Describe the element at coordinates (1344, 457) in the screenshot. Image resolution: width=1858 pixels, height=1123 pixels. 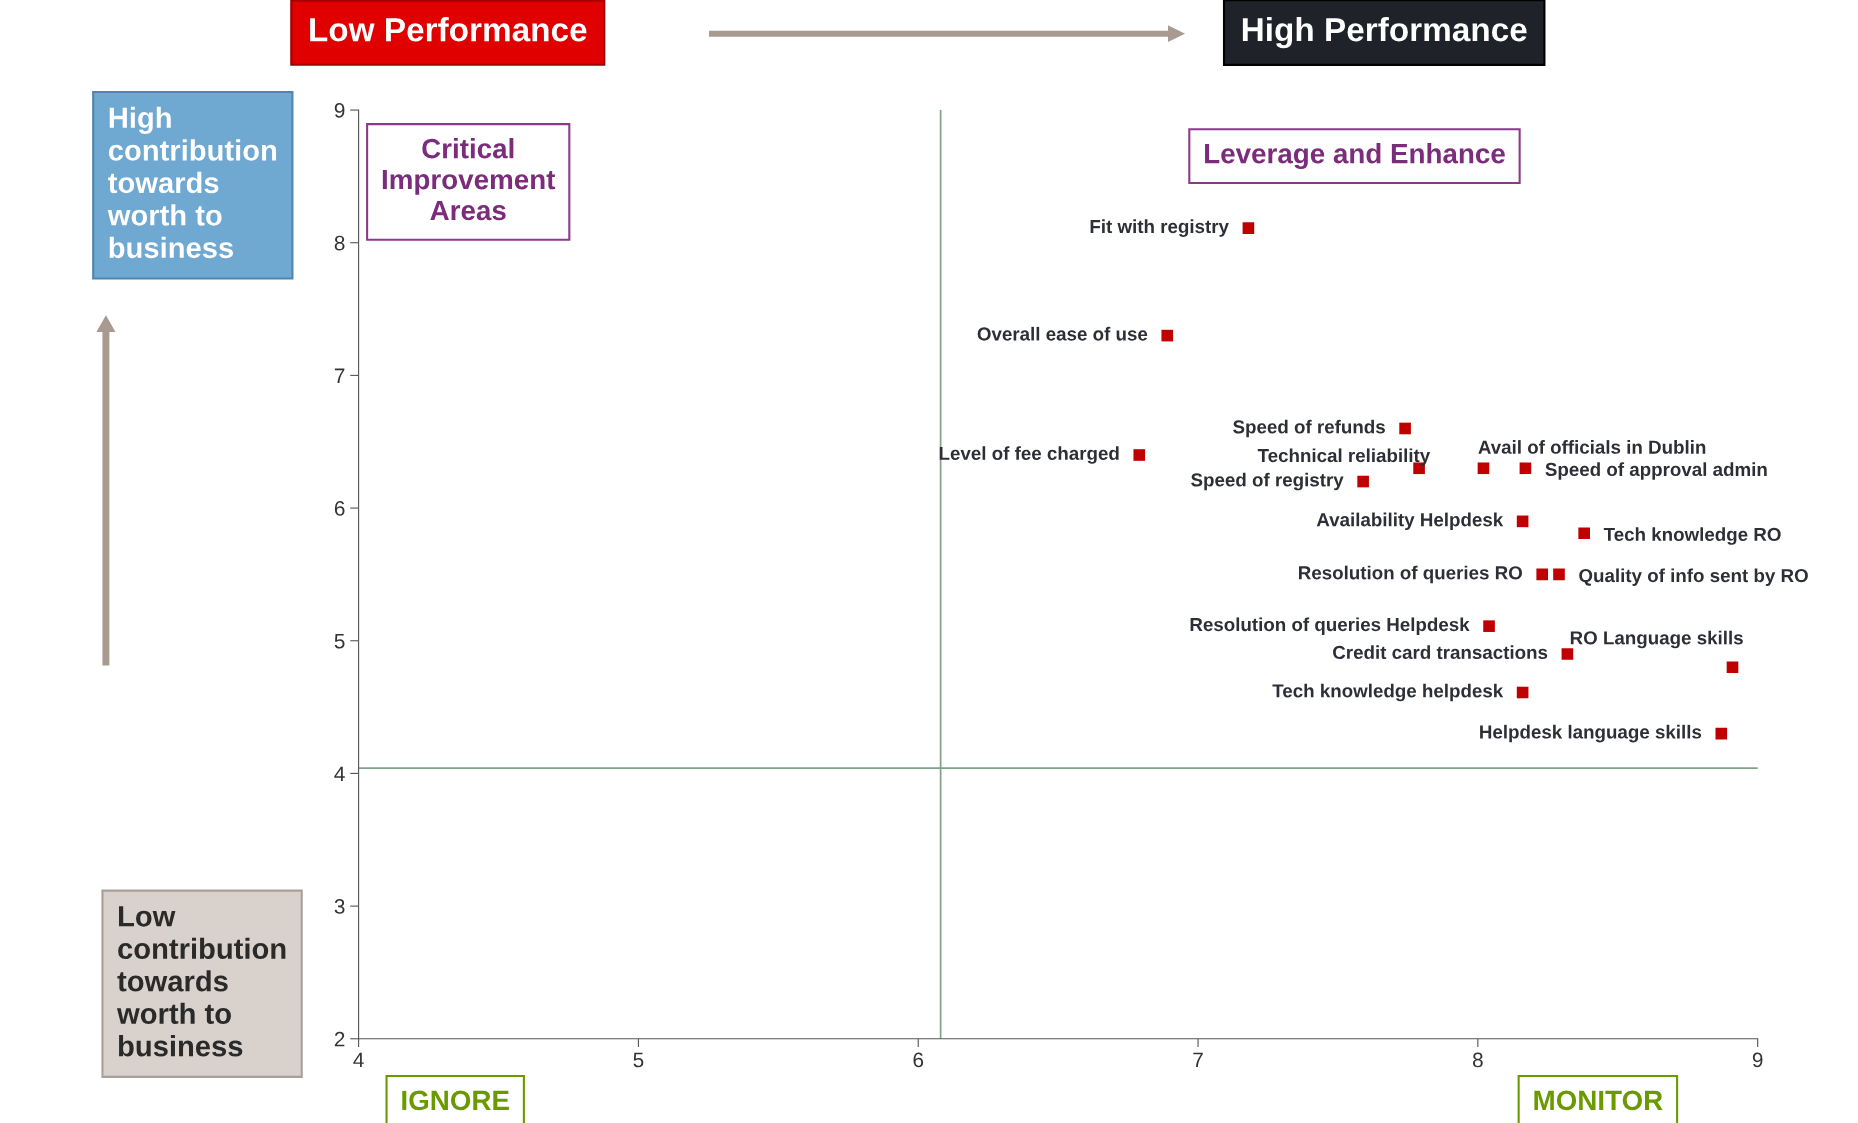
I see `annotation: Technical reliability` at that location.